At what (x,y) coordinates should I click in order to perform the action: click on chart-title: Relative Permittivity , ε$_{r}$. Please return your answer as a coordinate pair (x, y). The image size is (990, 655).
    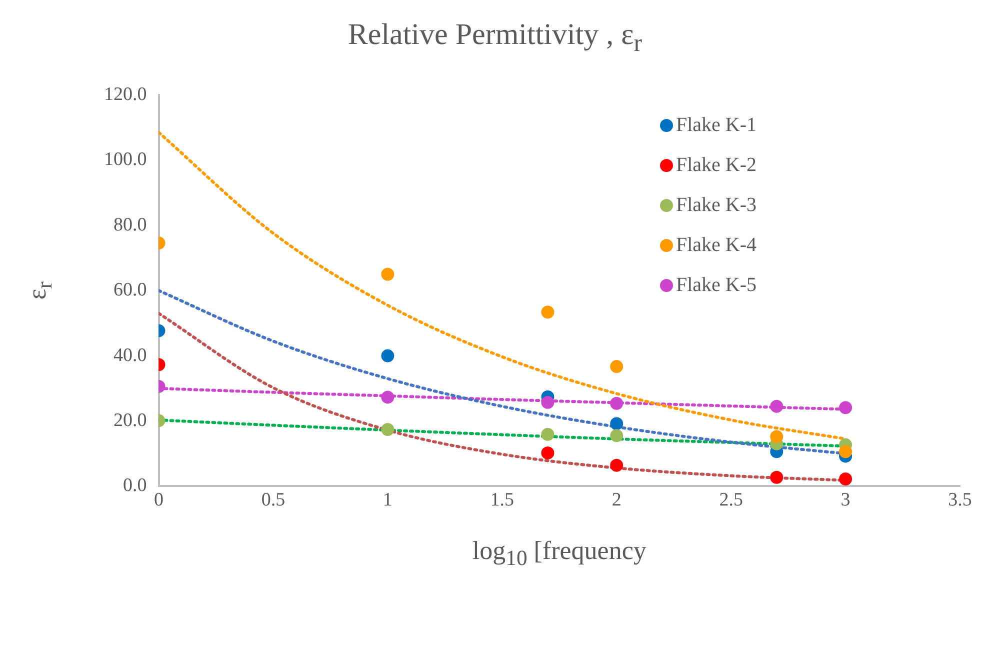
    Looking at the image, I should click on (495, 38).